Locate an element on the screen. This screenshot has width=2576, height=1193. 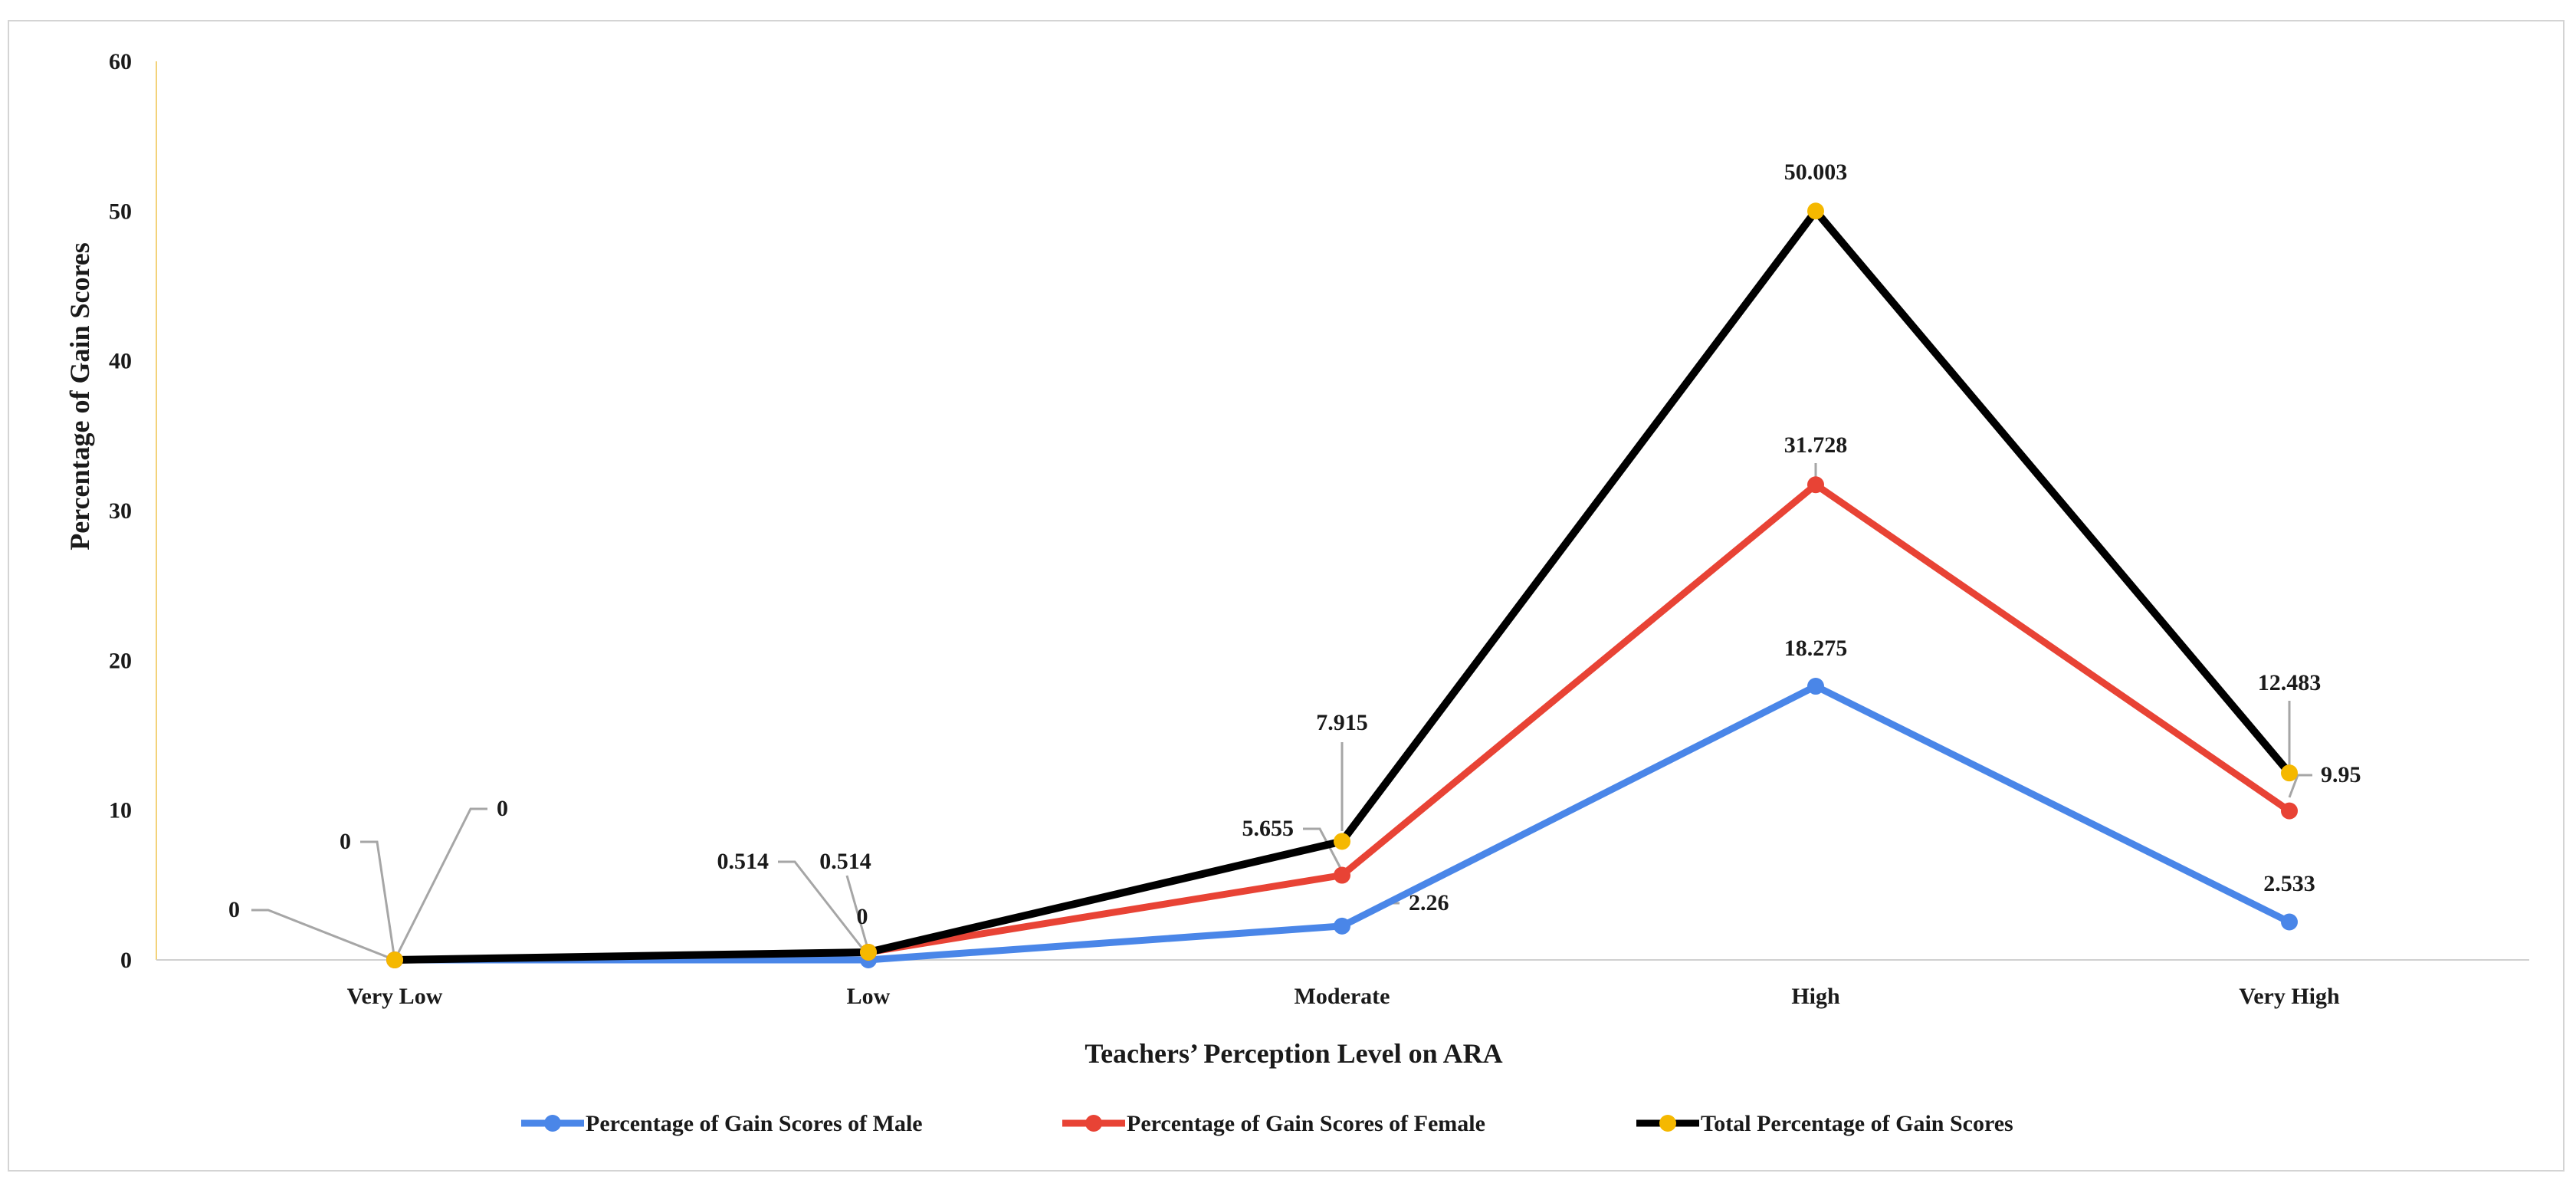
y-axis-title: Percentage of Gain Scores is located at coordinates (79, 396).